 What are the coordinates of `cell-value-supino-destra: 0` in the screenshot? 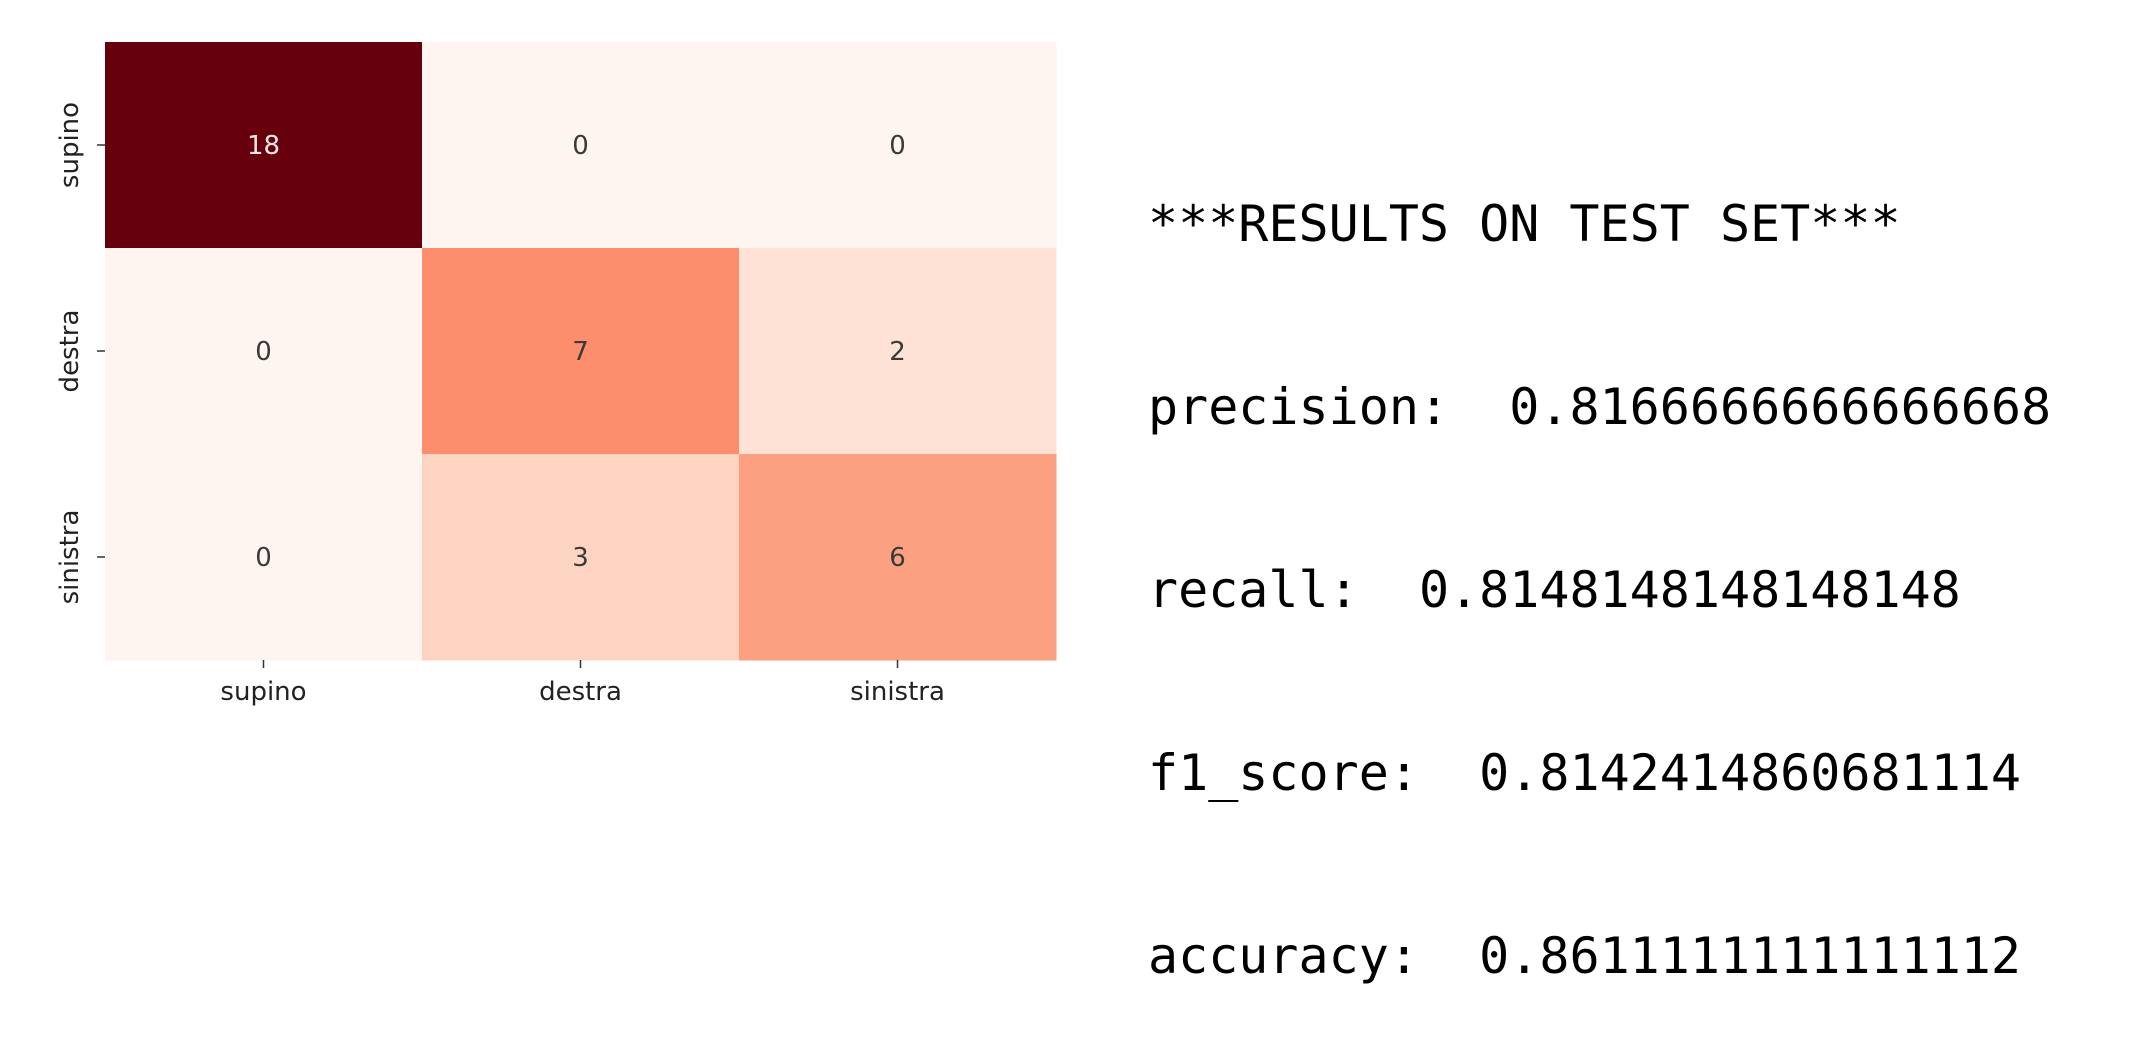 It's located at (580, 146).